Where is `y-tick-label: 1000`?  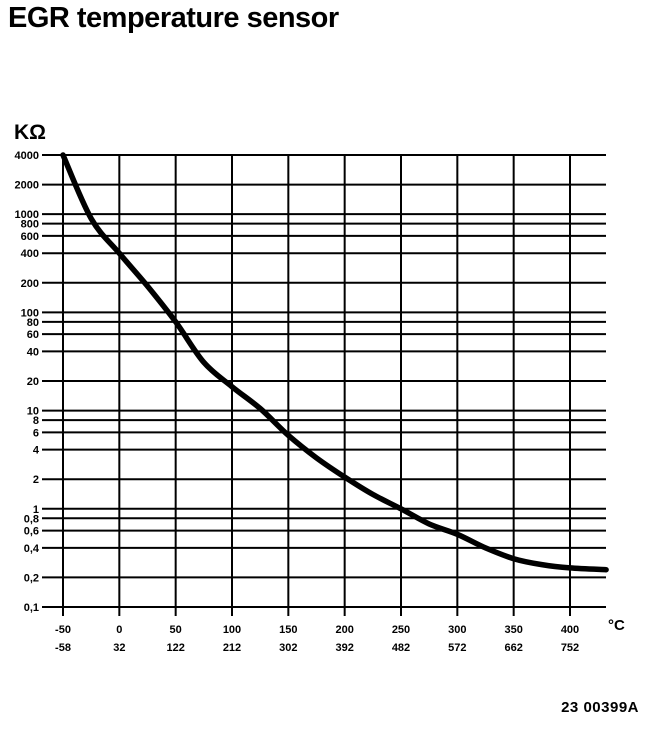
y-tick-label: 1000 is located at coordinates (27, 215).